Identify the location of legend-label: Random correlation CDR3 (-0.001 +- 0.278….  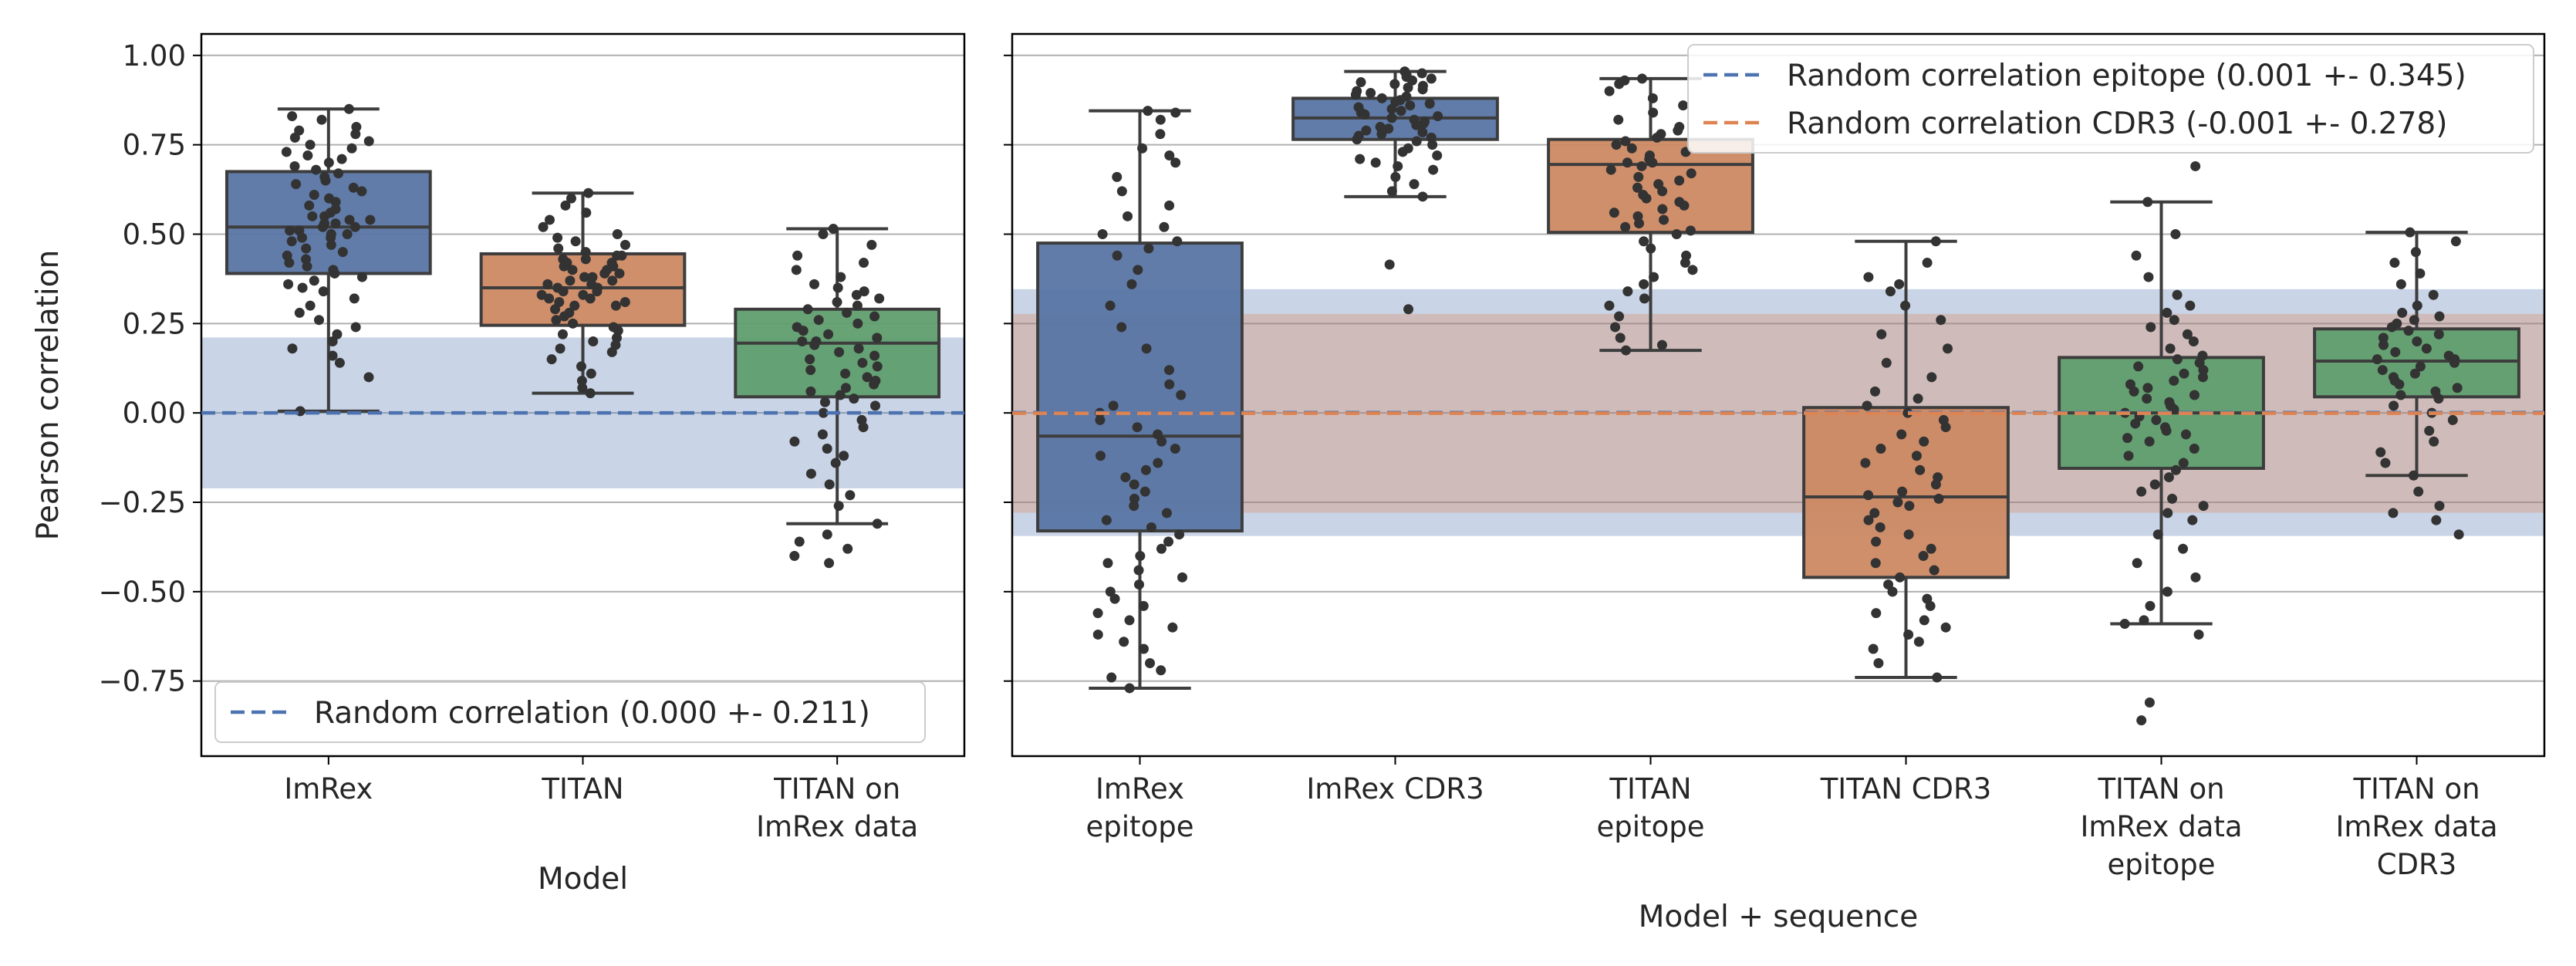
(2117, 123).